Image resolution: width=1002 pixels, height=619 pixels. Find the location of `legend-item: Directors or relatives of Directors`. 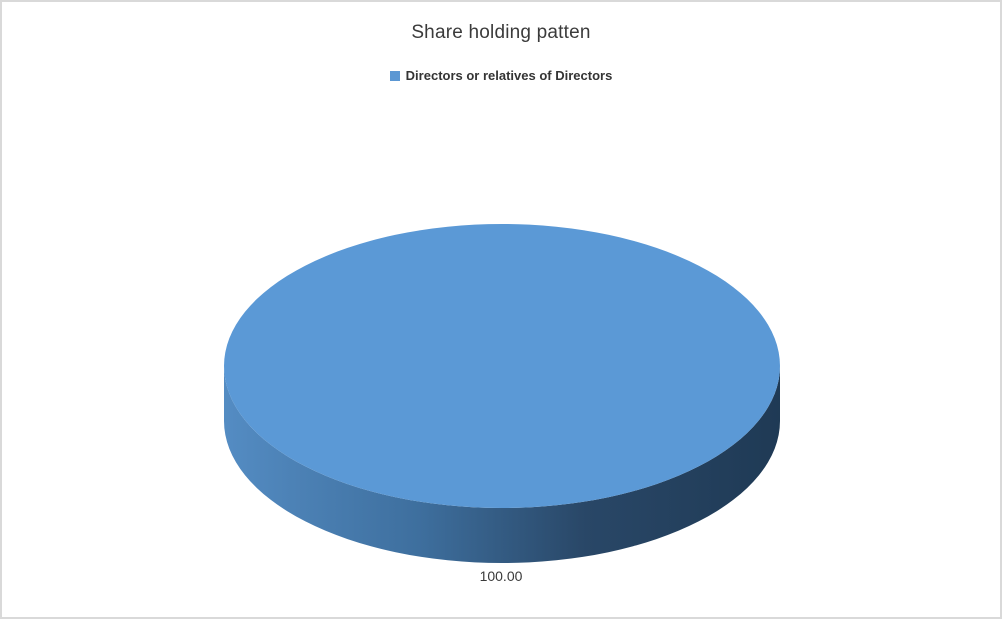

legend-item: Directors or relatives of Directors is located at coordinates (501, 75).